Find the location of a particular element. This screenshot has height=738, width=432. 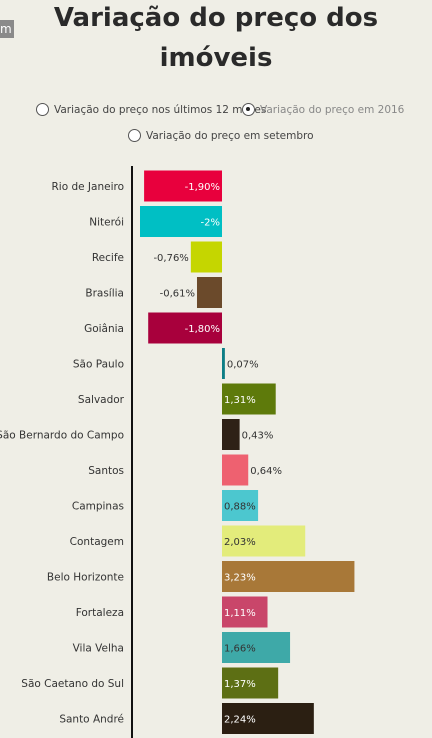

data-label: 1,37% is located at coordinates (240, 684).